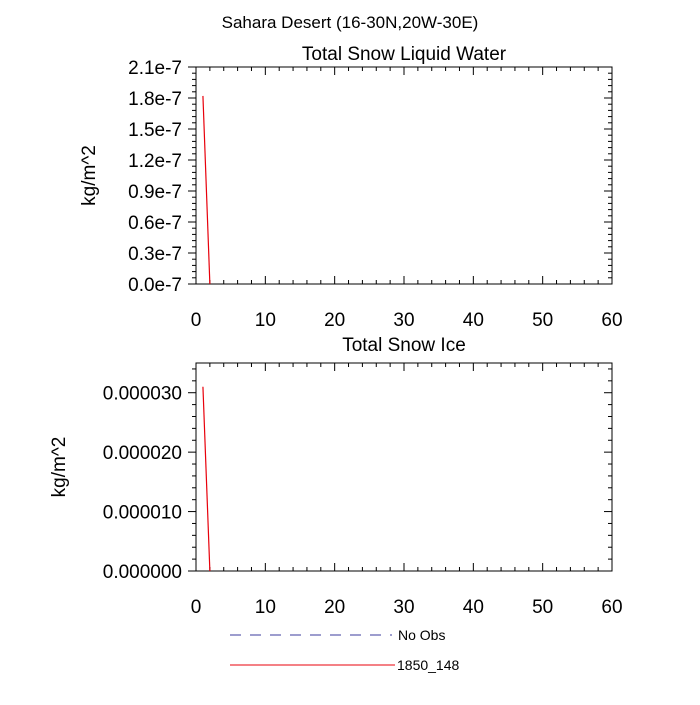  I want to click on y-tick-label: 0.9e-7, so click(155, 192).